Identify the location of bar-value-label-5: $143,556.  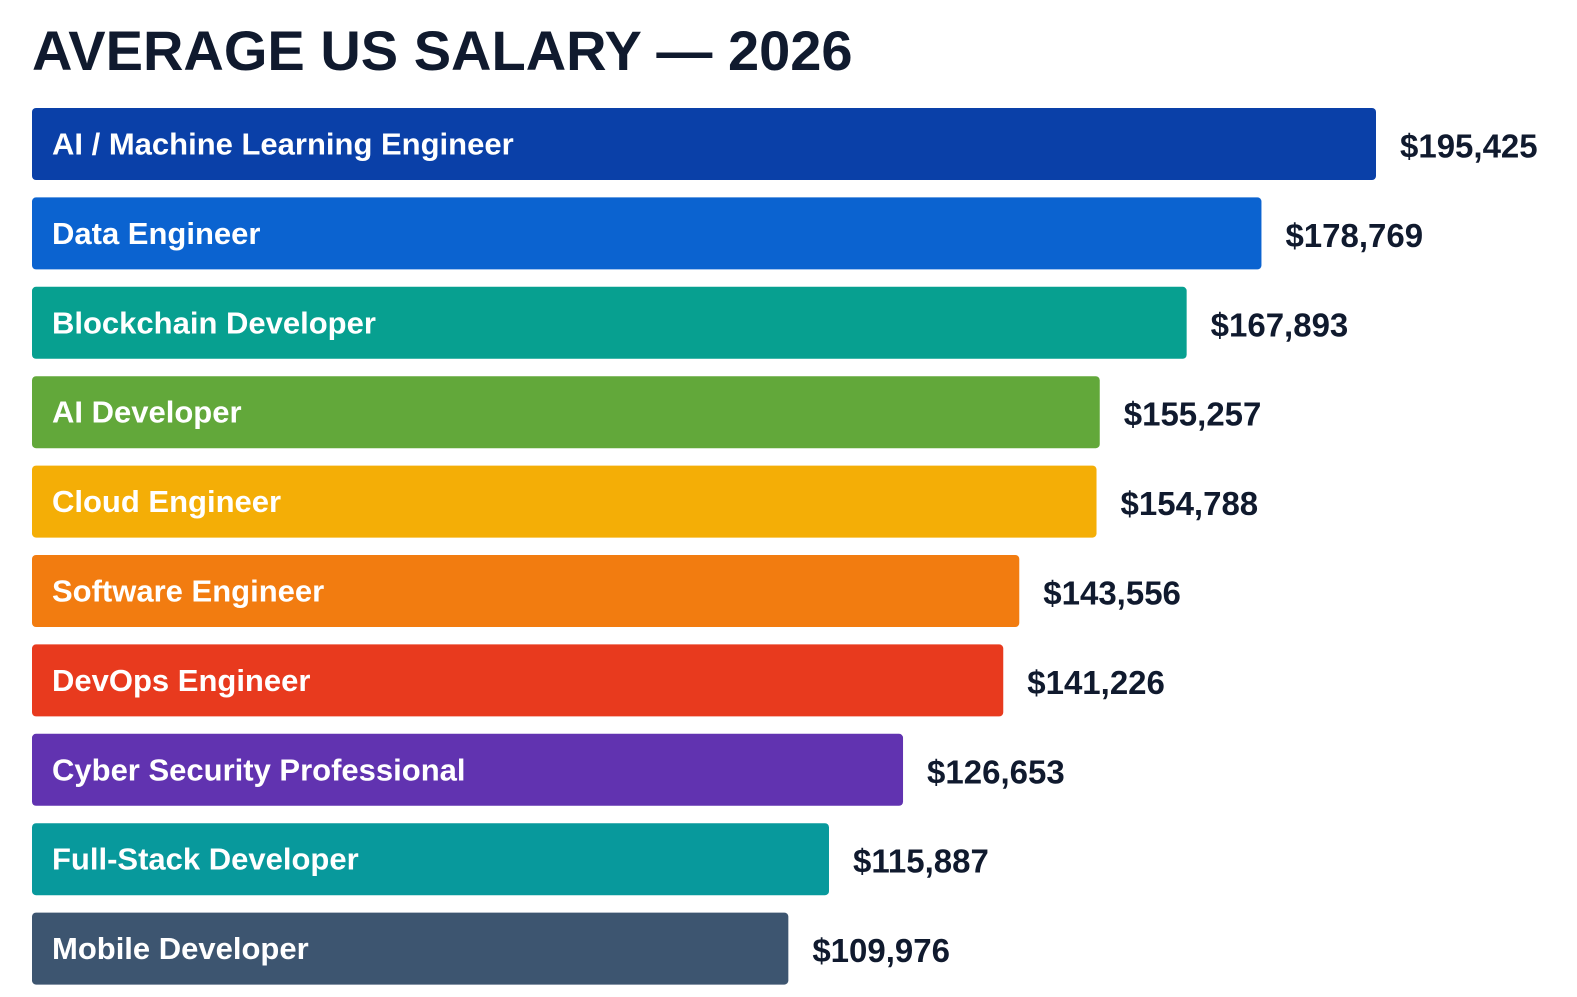
(1112, 593).